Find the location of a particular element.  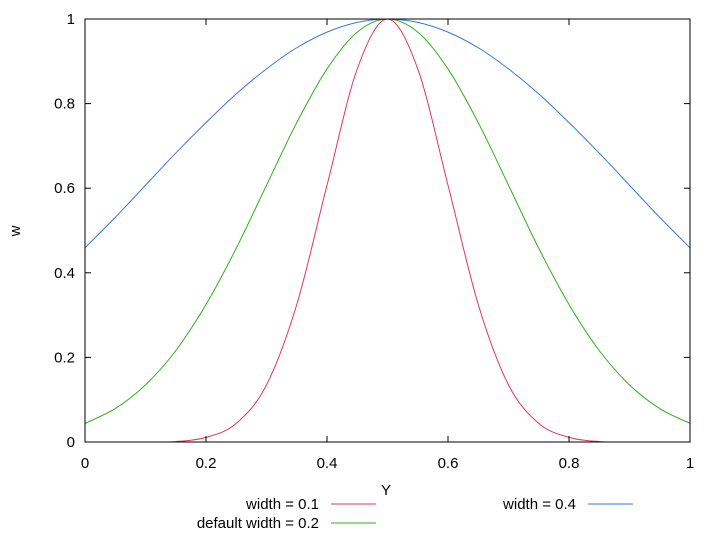

x-tick-label: 0.6 is located at coordinates (448, 463).